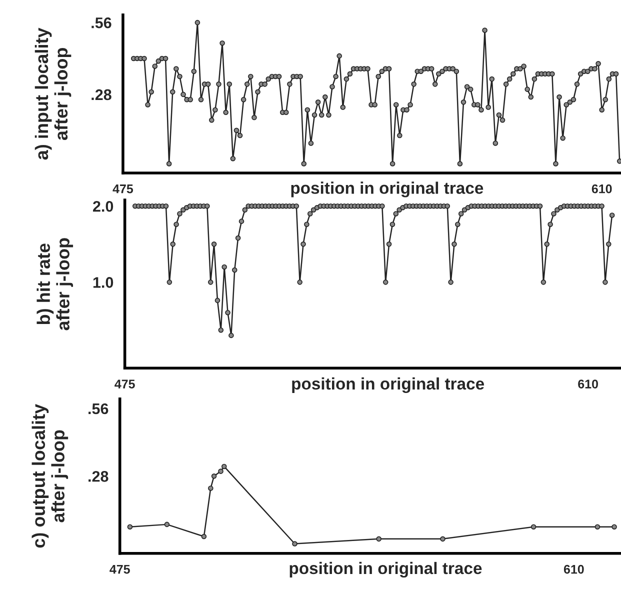 This screenshot has height=590, width=621. I want to click on y-axis-title: c) output locality after j-loop, so click(50, 476).